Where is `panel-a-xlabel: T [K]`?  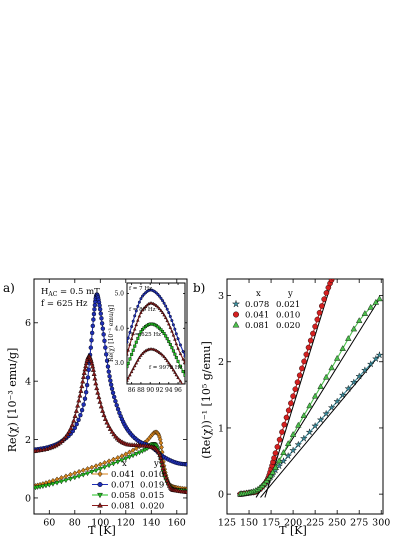
panel-a-xlabel: T [K] is located at coordinates (102, 530).